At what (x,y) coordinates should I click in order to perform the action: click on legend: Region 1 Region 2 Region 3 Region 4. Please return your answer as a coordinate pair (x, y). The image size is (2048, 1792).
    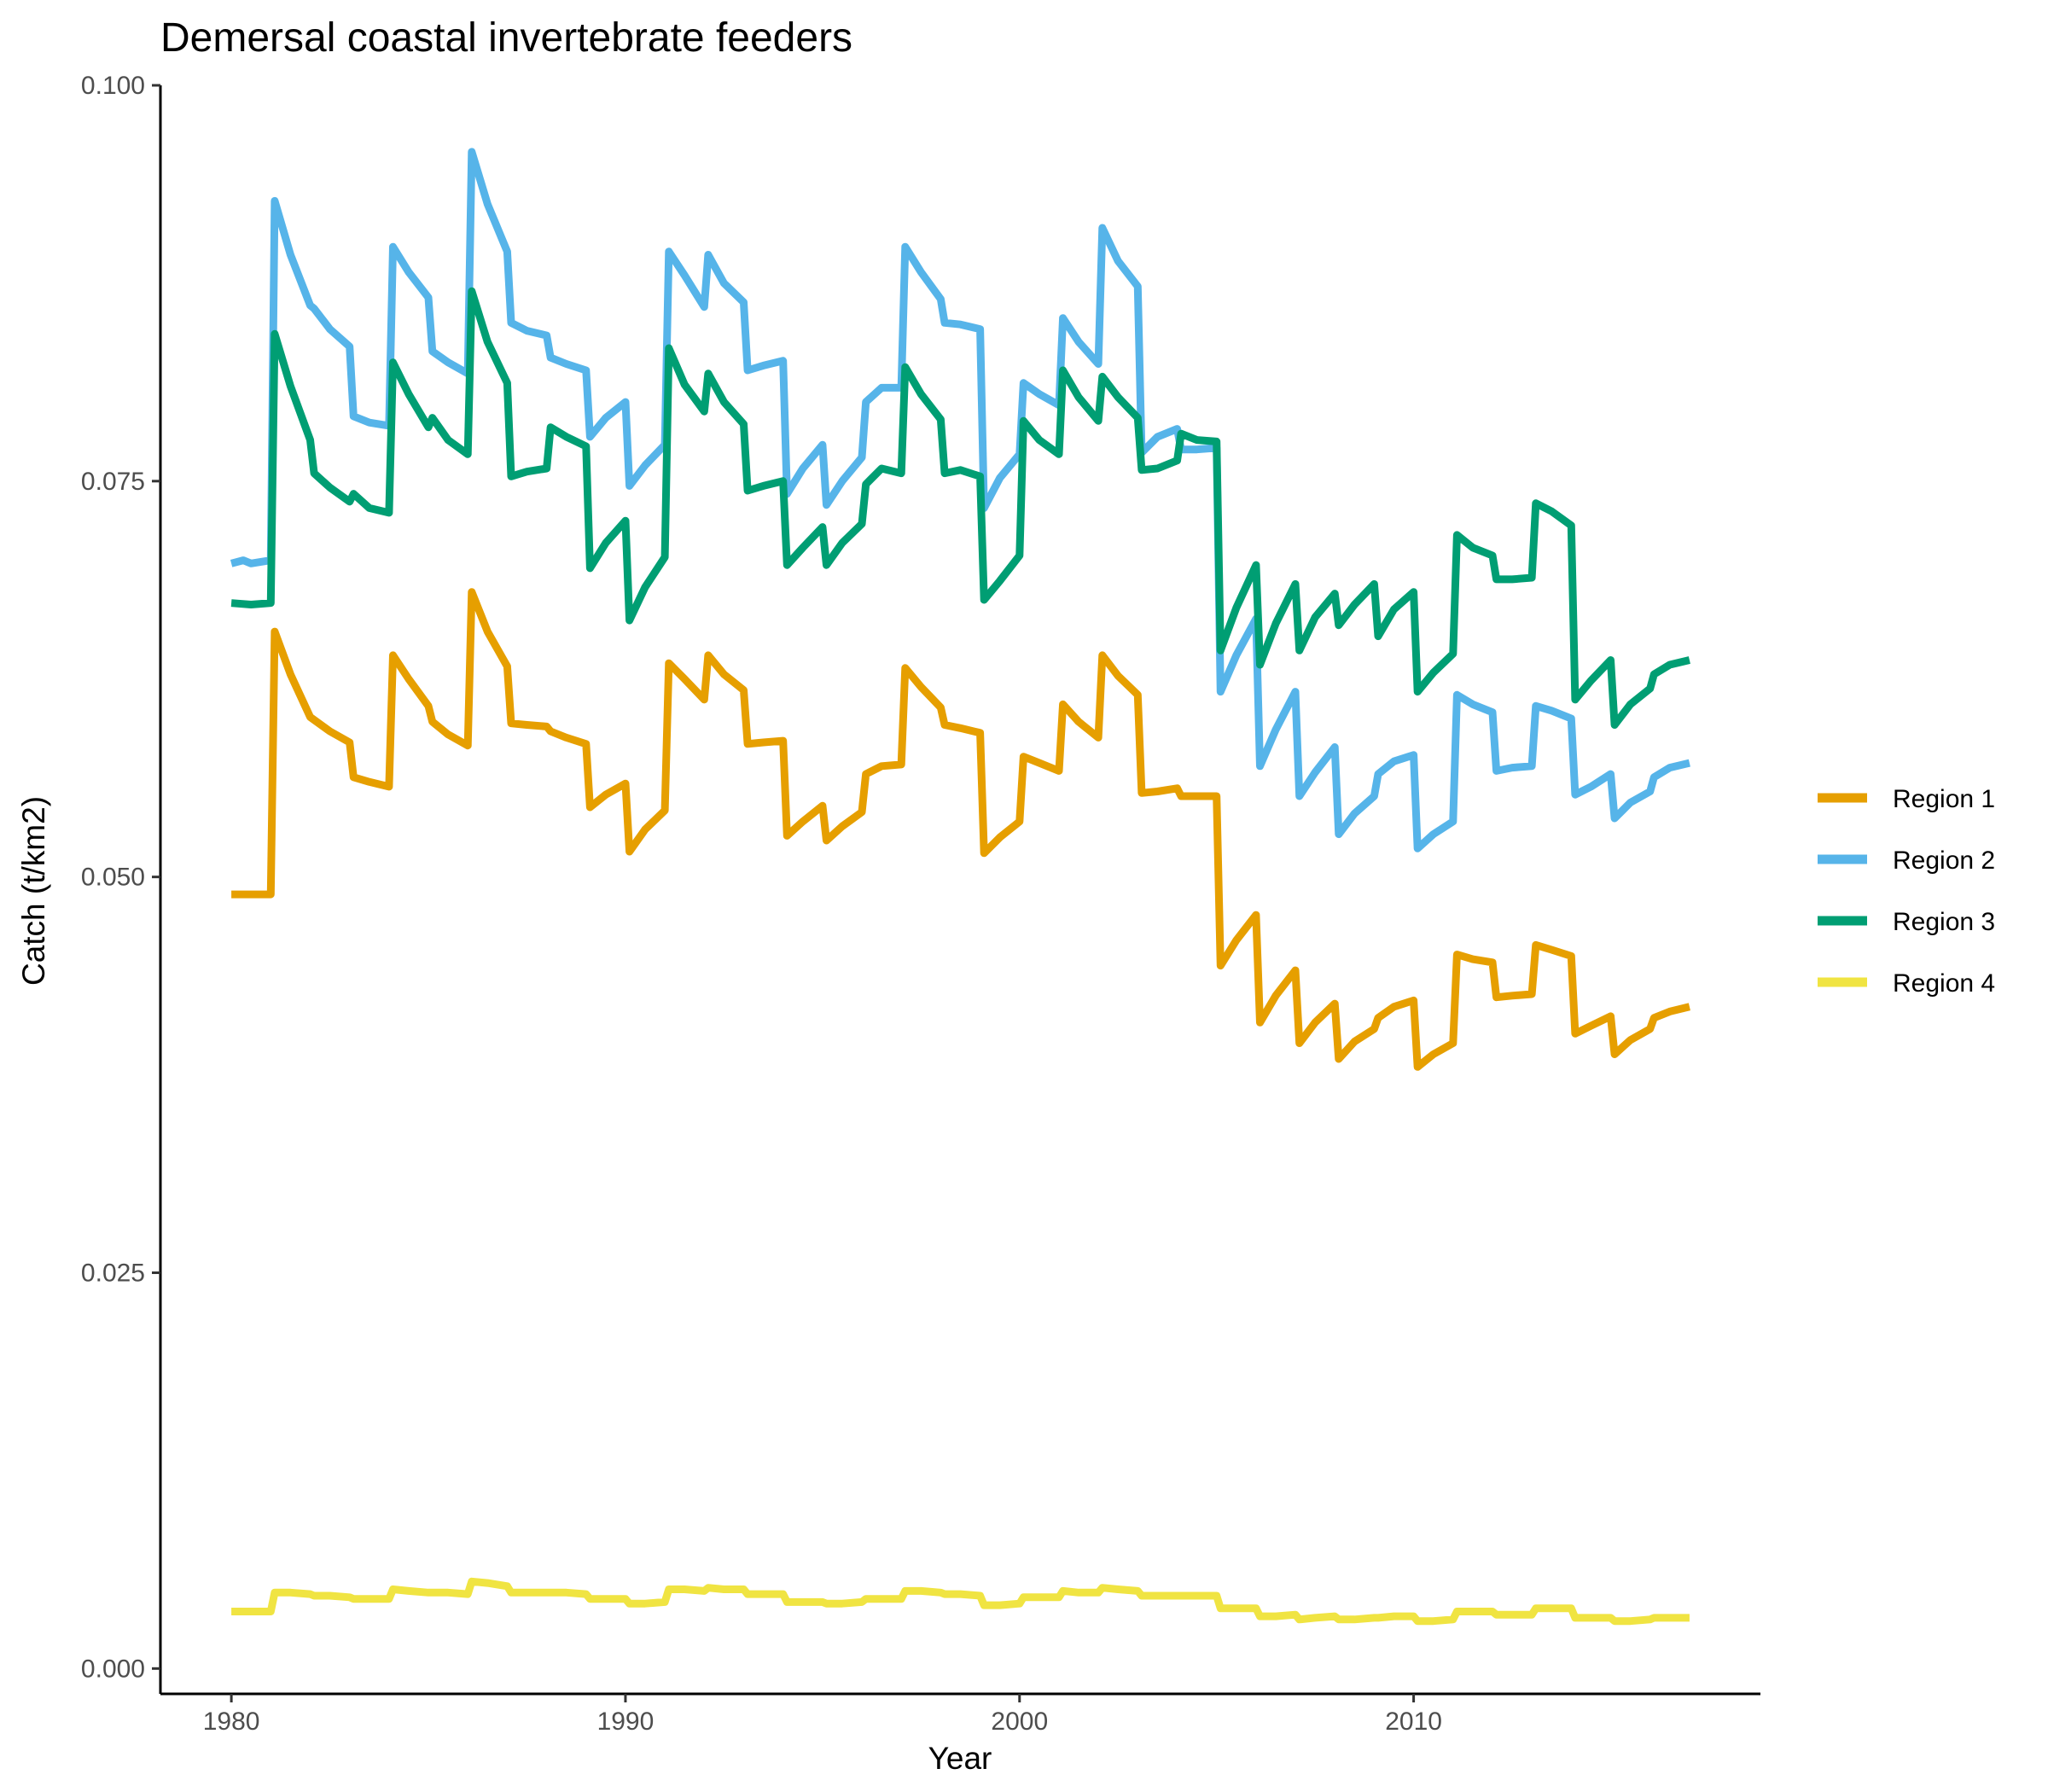
    Looking at the image, I should click on (1907, 892).